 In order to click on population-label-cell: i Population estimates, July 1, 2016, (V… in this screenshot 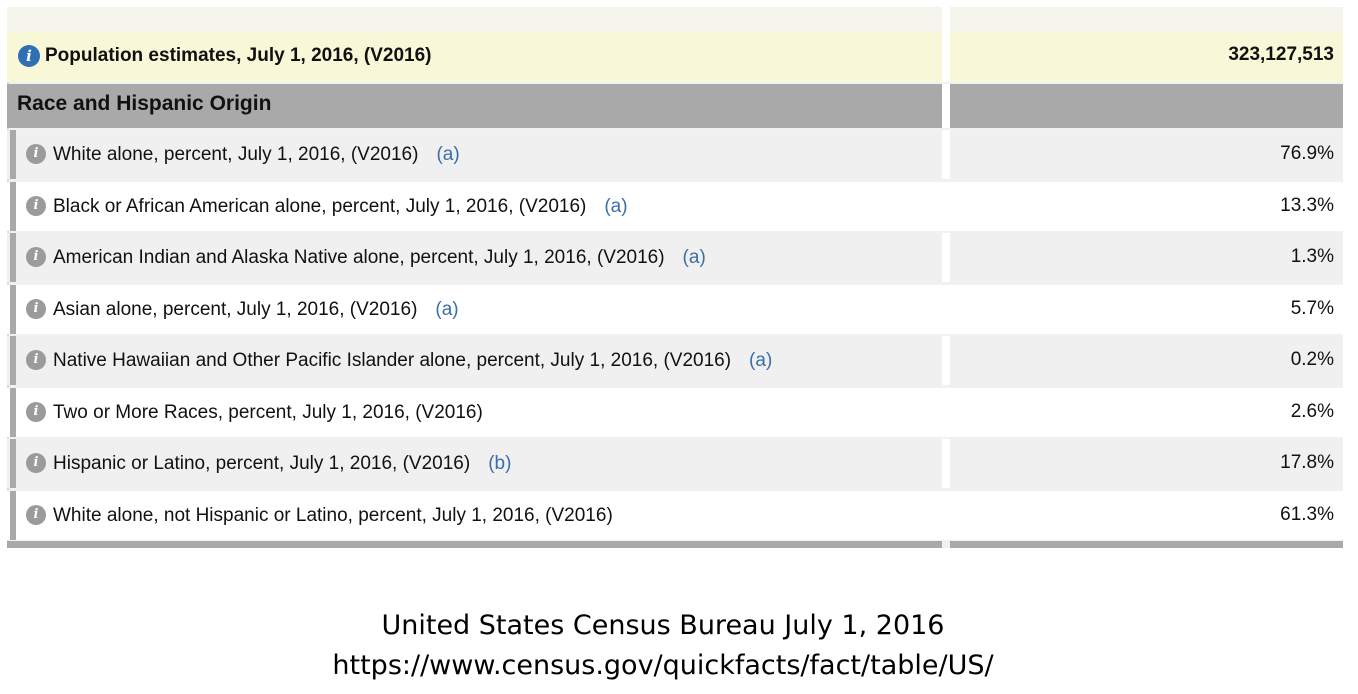, I will do `click(474, 57)`.